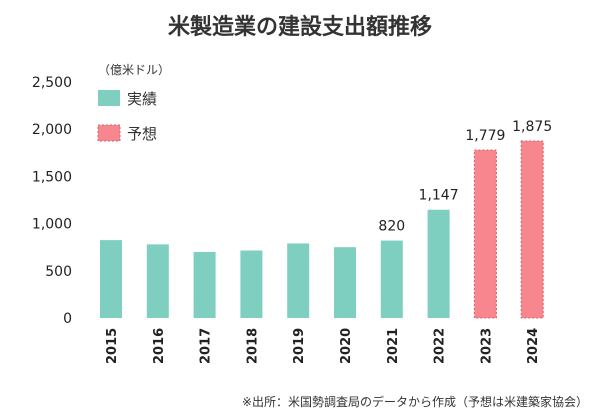  What do you see at coordinates (346, 346) in the screenshot?
I see `x-tick-label-2020: 2020` at bounding box center [346, 346].